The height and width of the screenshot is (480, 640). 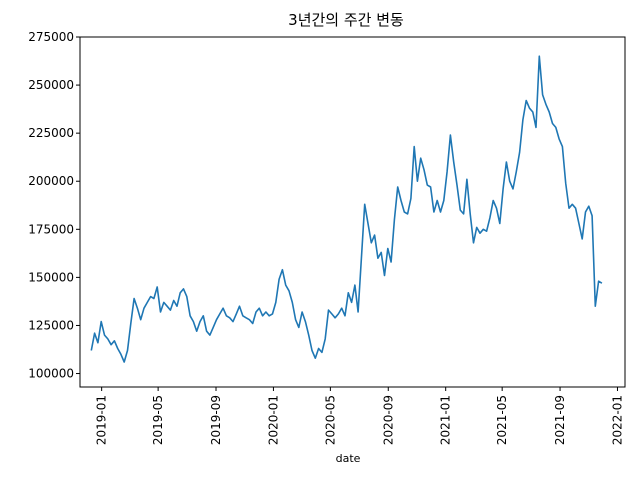 I want to click on x-tick-label: 2020-05, so click(x=330, y=420).